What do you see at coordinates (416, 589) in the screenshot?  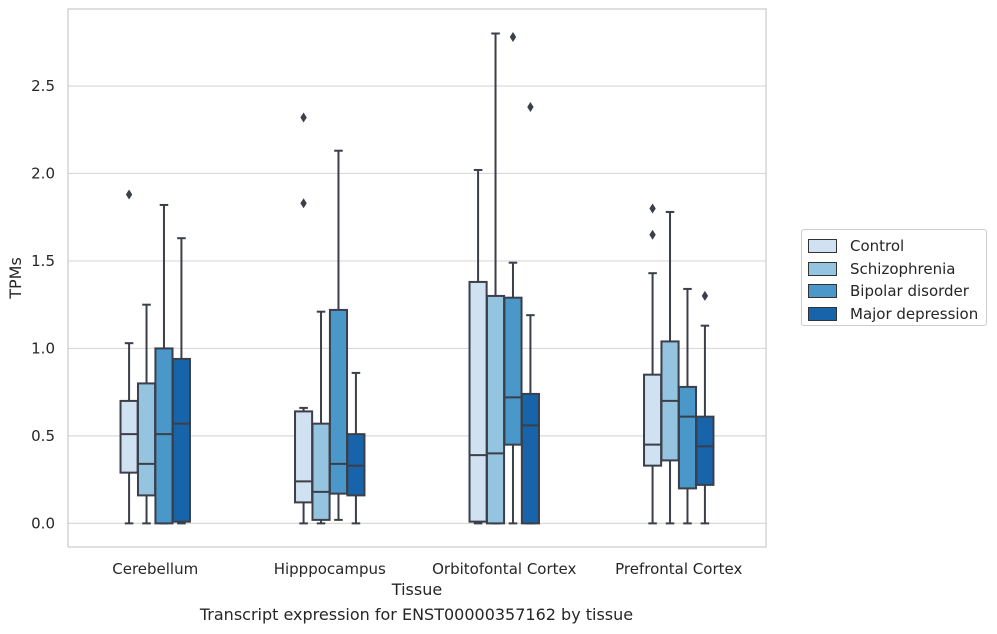 I see `x-axis-label: Tissue` at bounding box center [416, 589].